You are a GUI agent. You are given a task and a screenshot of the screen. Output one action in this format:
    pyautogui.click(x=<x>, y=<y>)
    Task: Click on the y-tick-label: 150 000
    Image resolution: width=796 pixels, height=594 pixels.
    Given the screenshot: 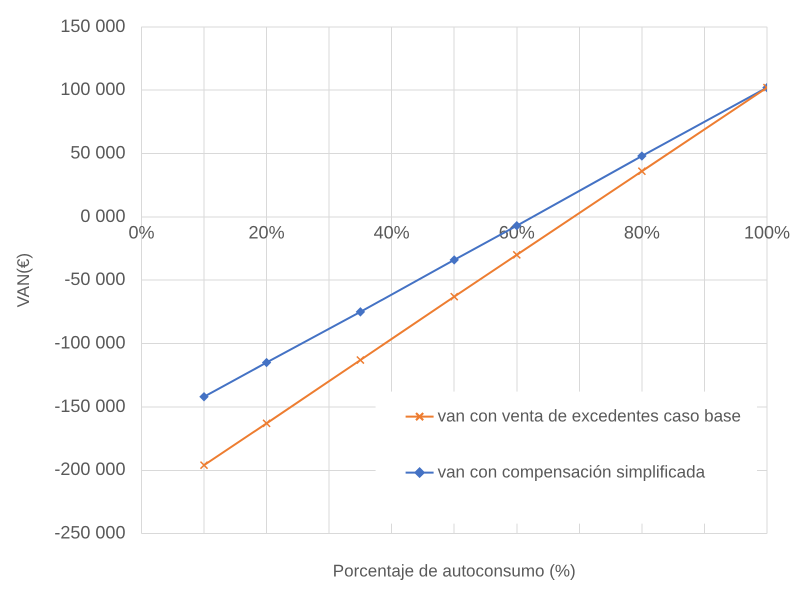 What is the action you would take?
    pyautogui.click(x=93, y=26)
    